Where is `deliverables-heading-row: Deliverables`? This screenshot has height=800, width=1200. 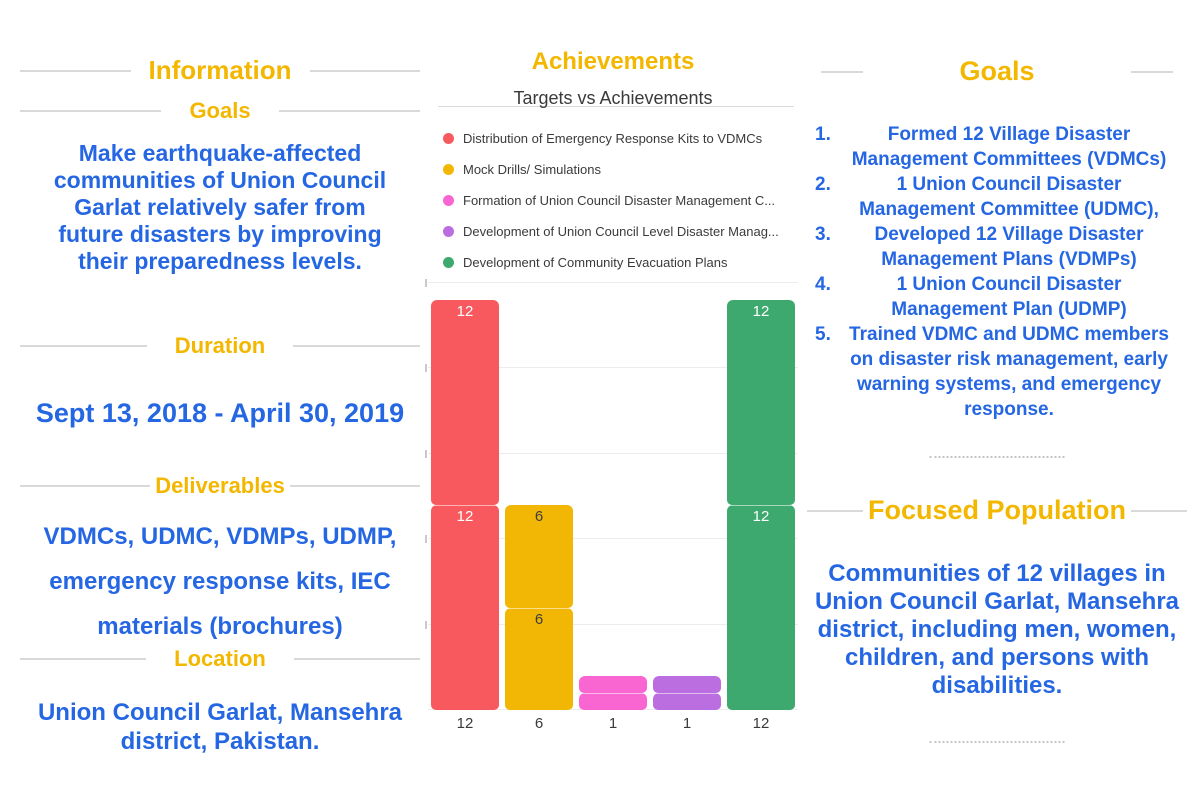
deliverables-heading-row: Deliverables is located at coordinates (220, 486).